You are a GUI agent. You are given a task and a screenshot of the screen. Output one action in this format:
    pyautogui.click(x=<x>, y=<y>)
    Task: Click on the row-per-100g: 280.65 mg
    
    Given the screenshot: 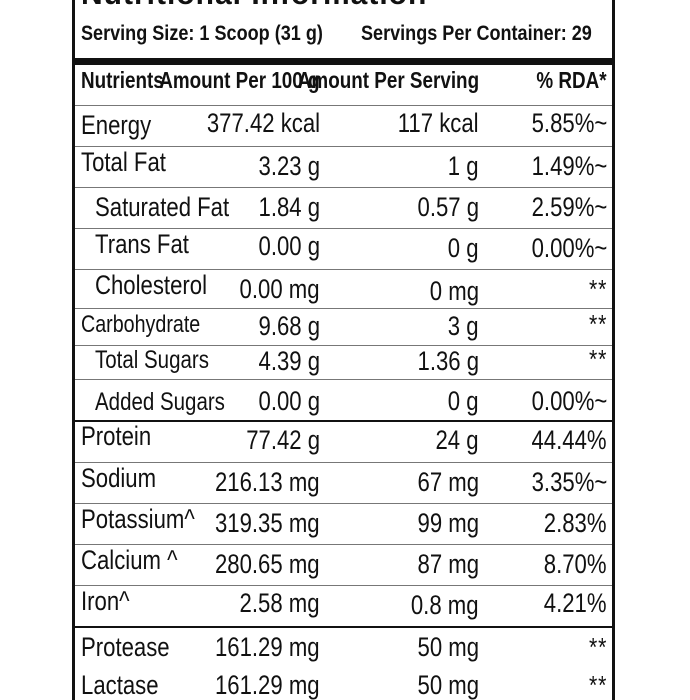 What is the action you would take?
    pyautogui.click(x=267, y=564)
    